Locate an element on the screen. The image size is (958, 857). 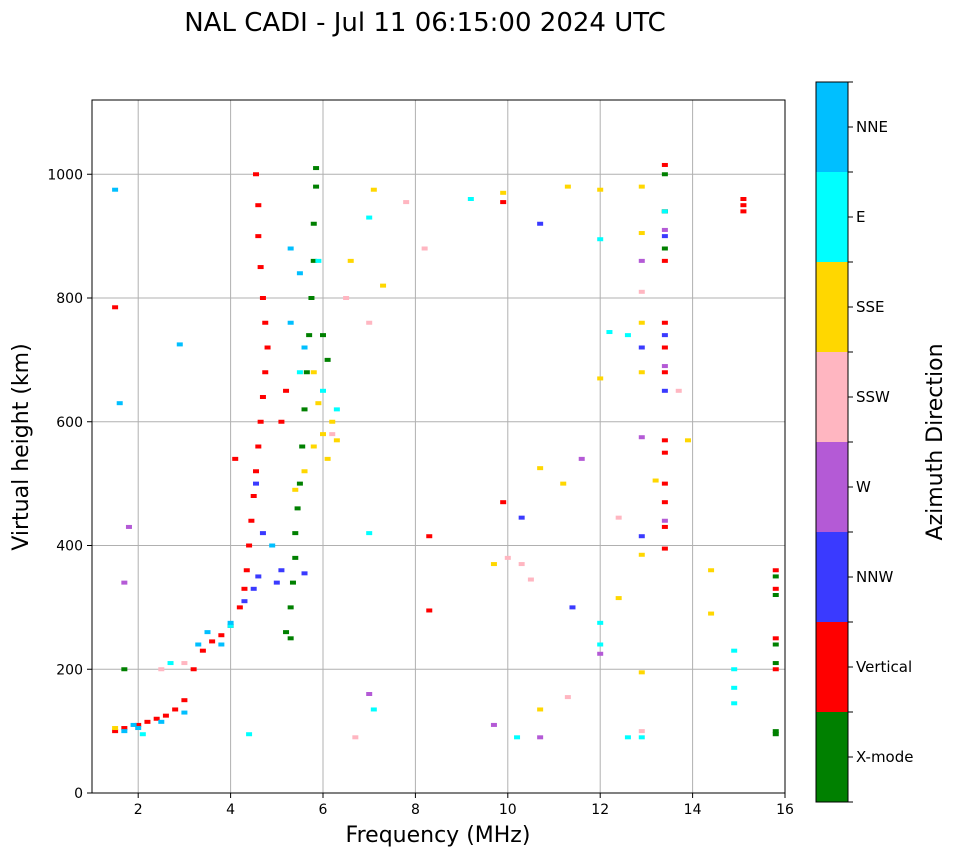
series-nne is located at coordinates (210, 460).